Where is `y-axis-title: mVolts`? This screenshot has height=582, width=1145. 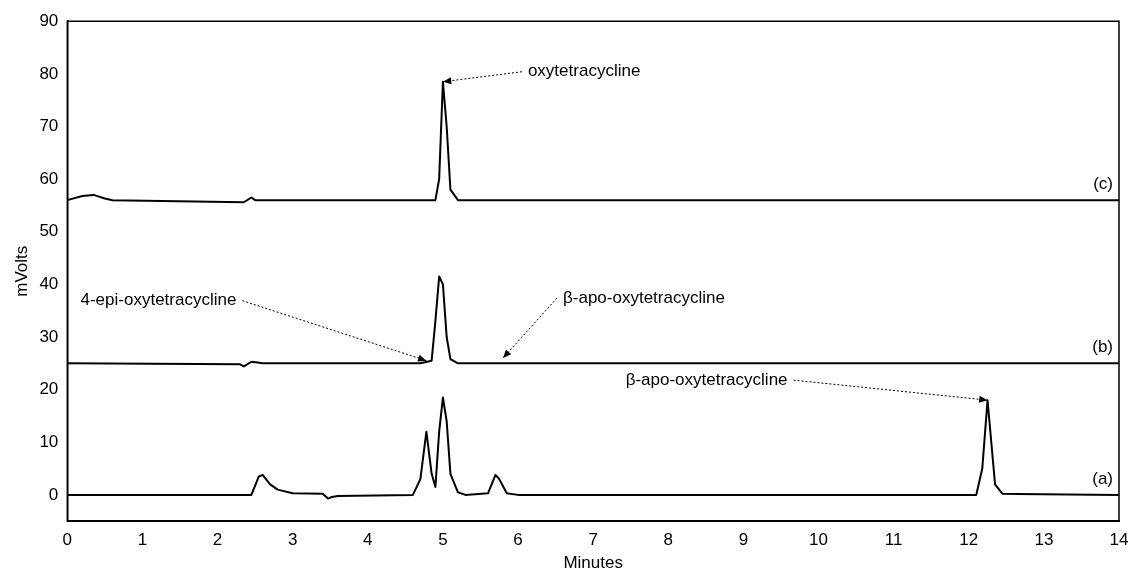
y-axis-title: mVolts is located at coordinates (21, 271).